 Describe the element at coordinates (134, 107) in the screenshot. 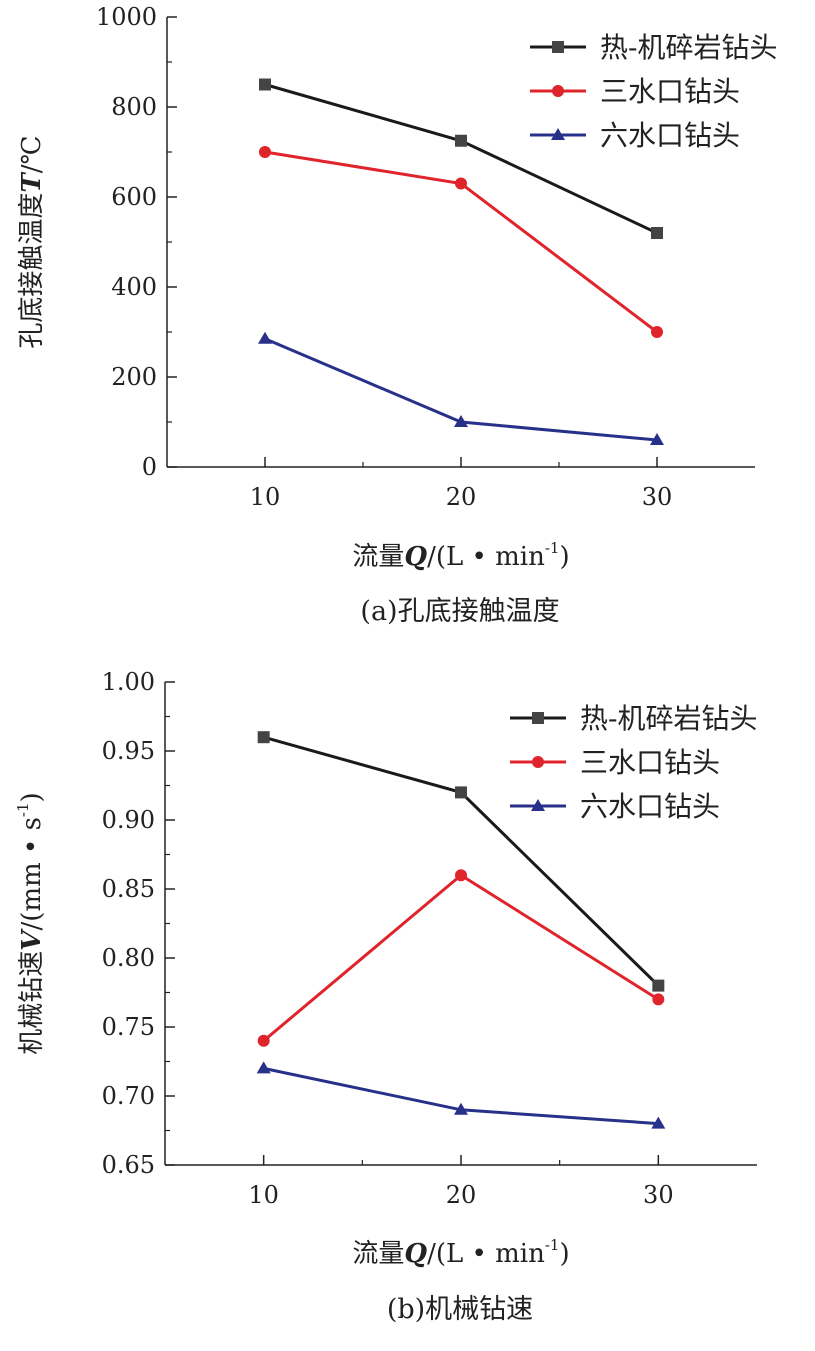

I see `y-tick-label: 800` at that location.